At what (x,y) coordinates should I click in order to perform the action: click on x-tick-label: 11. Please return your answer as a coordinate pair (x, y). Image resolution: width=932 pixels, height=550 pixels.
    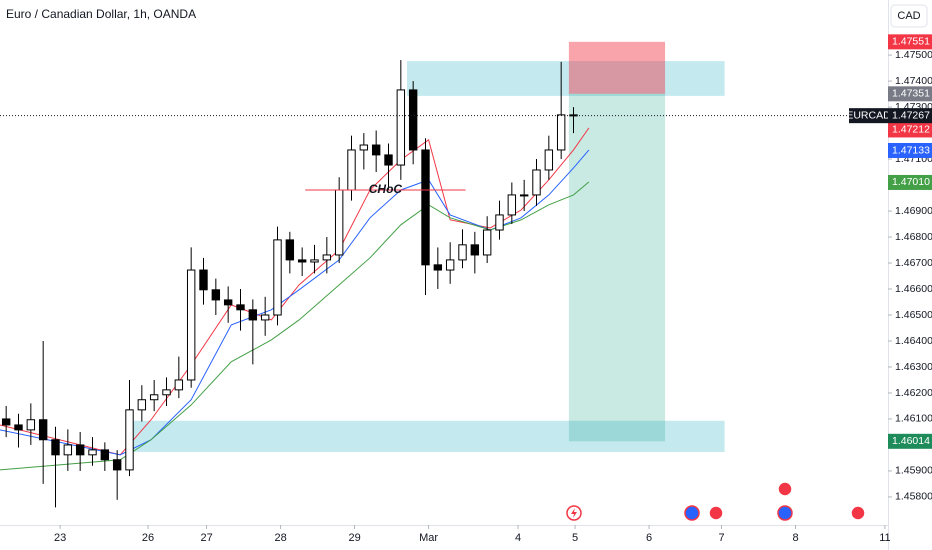
    Looking at the image, I should click on (884, 538).